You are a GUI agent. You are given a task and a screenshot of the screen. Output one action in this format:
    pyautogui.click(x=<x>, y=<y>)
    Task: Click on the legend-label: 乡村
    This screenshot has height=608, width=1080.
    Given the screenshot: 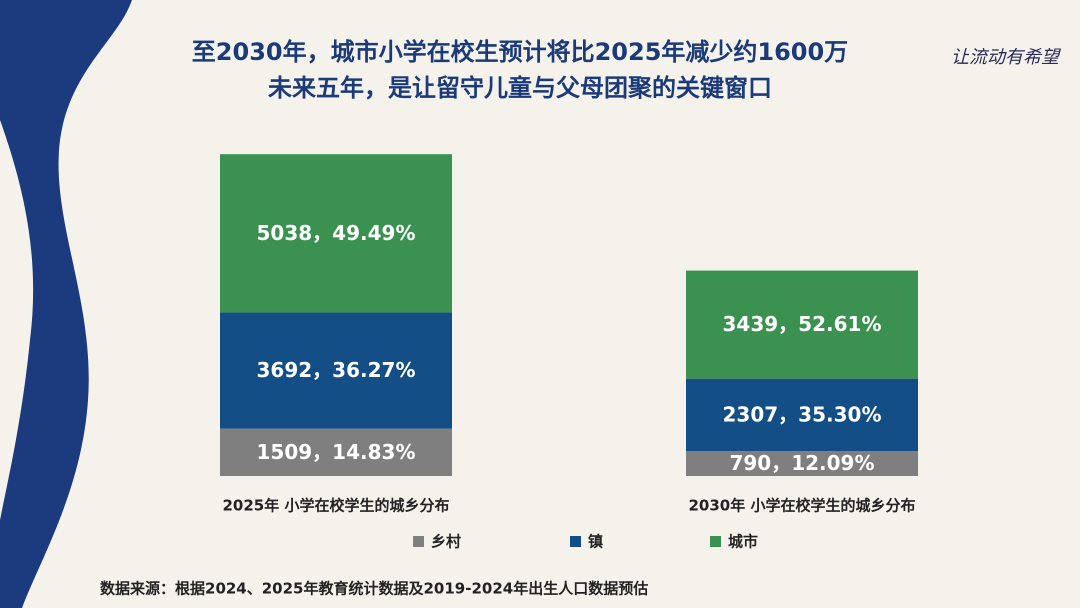 What is the action you would take?
    pyautogui.click(x=446, y=542)
    